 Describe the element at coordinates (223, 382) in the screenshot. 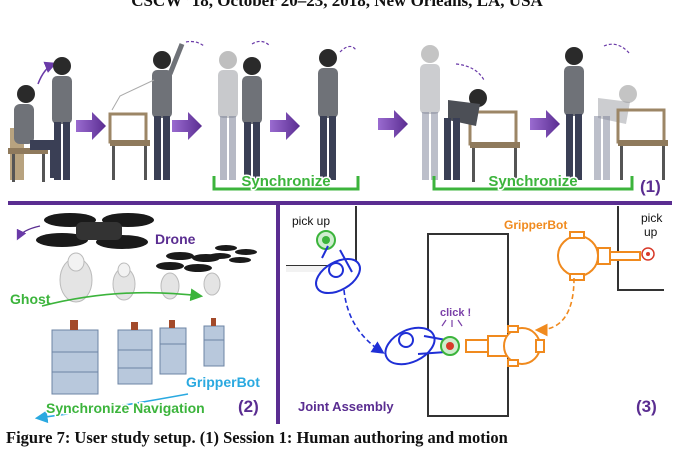

I see `gripperbot-label-left: GripperBot` at that location.